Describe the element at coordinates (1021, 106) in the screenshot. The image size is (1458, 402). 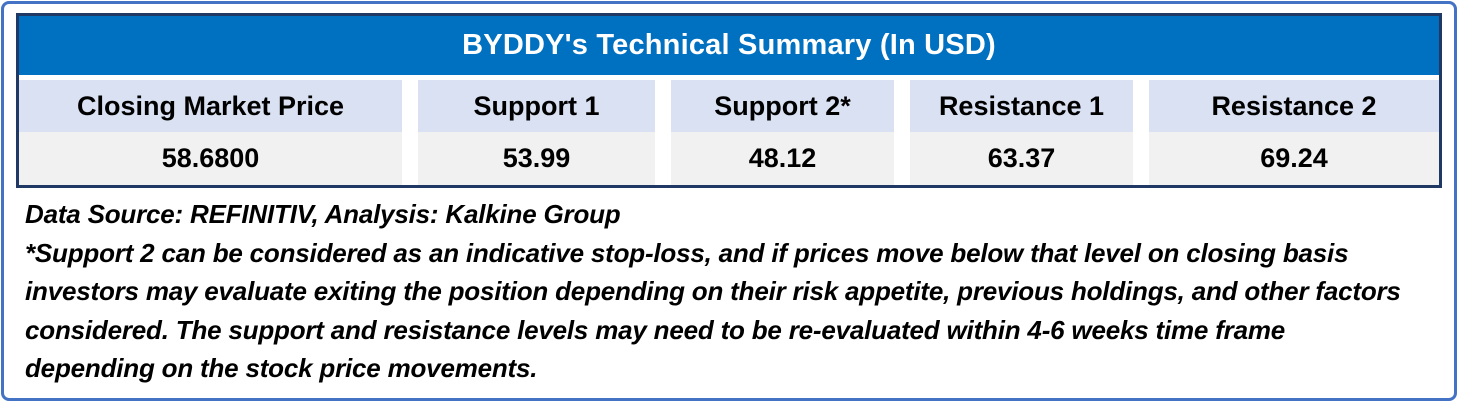
I see `column-header-resistance-1: Resistance 1` at that location.